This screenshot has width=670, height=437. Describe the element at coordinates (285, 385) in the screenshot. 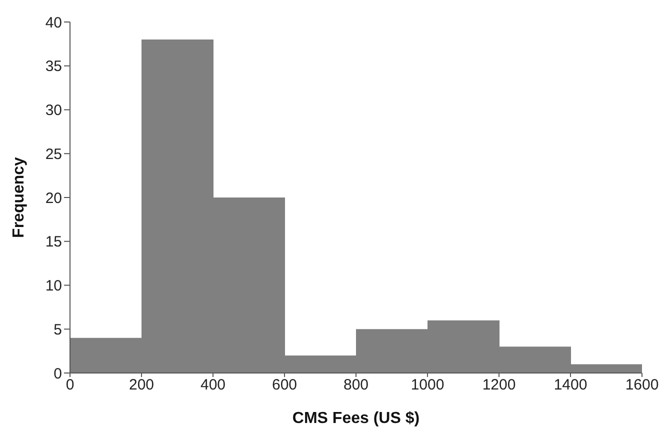

I see `x-tick-label: 600` at that location.